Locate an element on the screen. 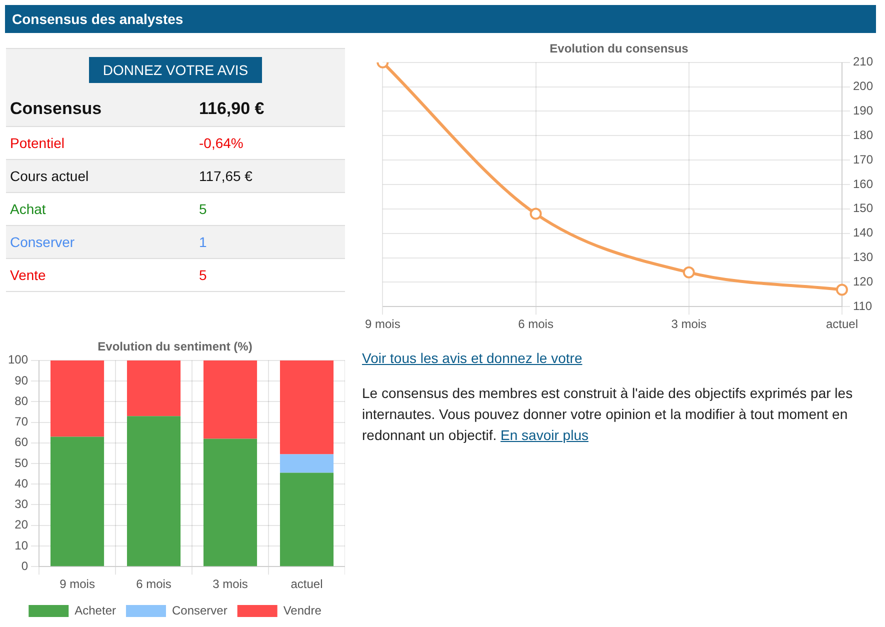 Image resolution: width=885 pixels, height=627 pixels. y-tick-label: 150 is located at coordinates (863, 208).